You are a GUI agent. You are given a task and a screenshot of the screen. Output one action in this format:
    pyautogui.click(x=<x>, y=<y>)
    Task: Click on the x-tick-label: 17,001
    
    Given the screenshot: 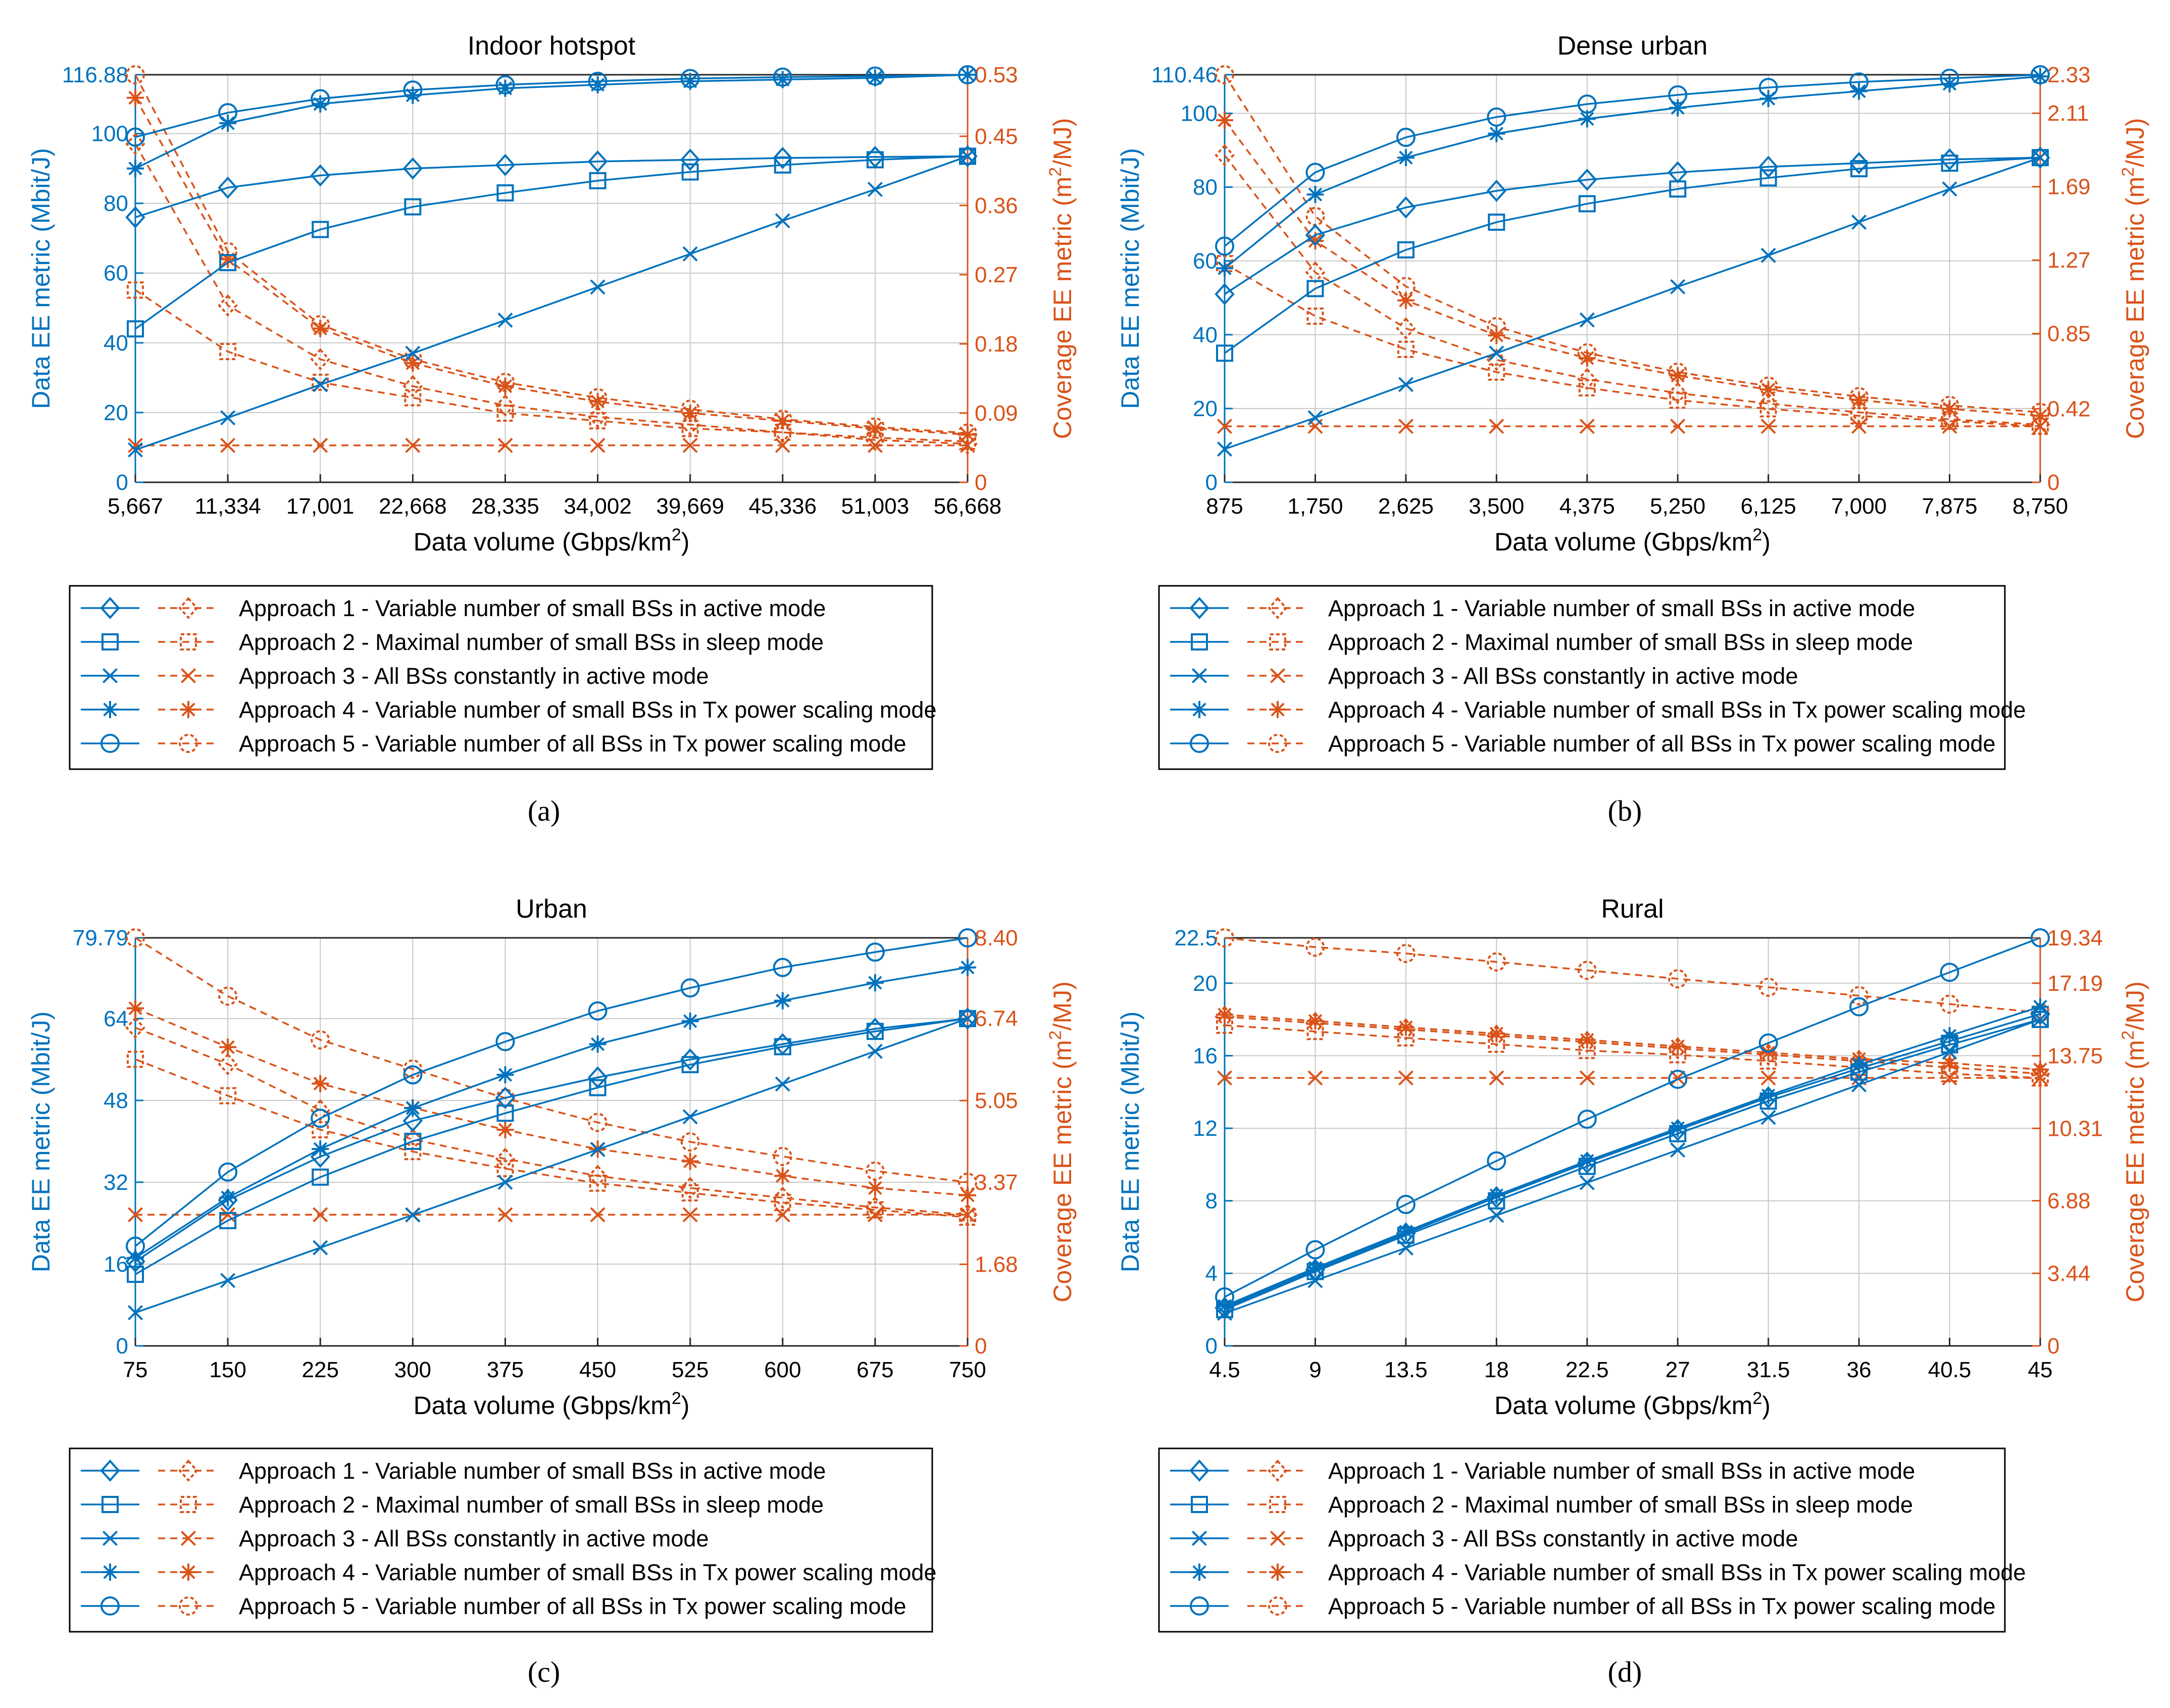 What is the action you would take?
    pyautogui.click(x=320, y=506)
    